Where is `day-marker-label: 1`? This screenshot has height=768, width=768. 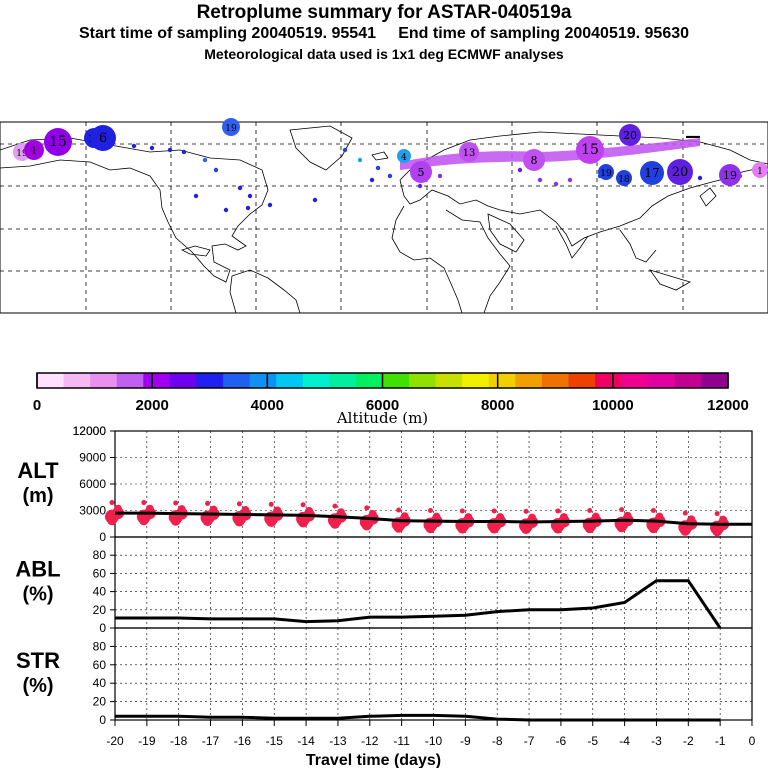
day-marker-label: 1 is located at coordinates (34, 151).